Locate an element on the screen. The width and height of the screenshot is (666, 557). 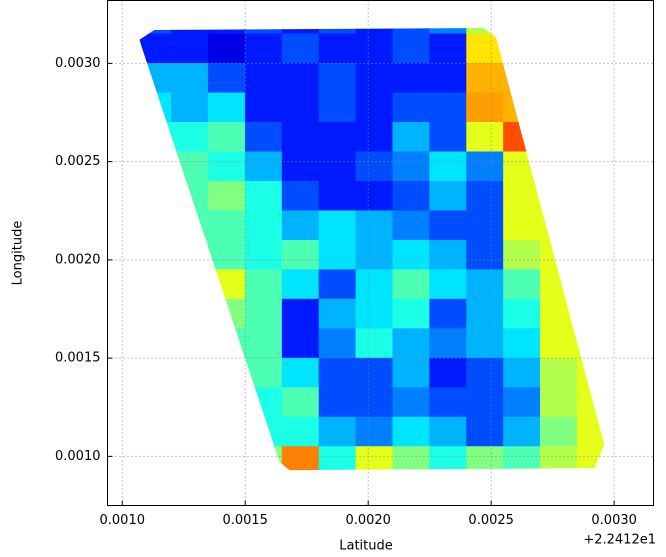
y-tick-label: 0.0015 is located at coordinates (78, 358).